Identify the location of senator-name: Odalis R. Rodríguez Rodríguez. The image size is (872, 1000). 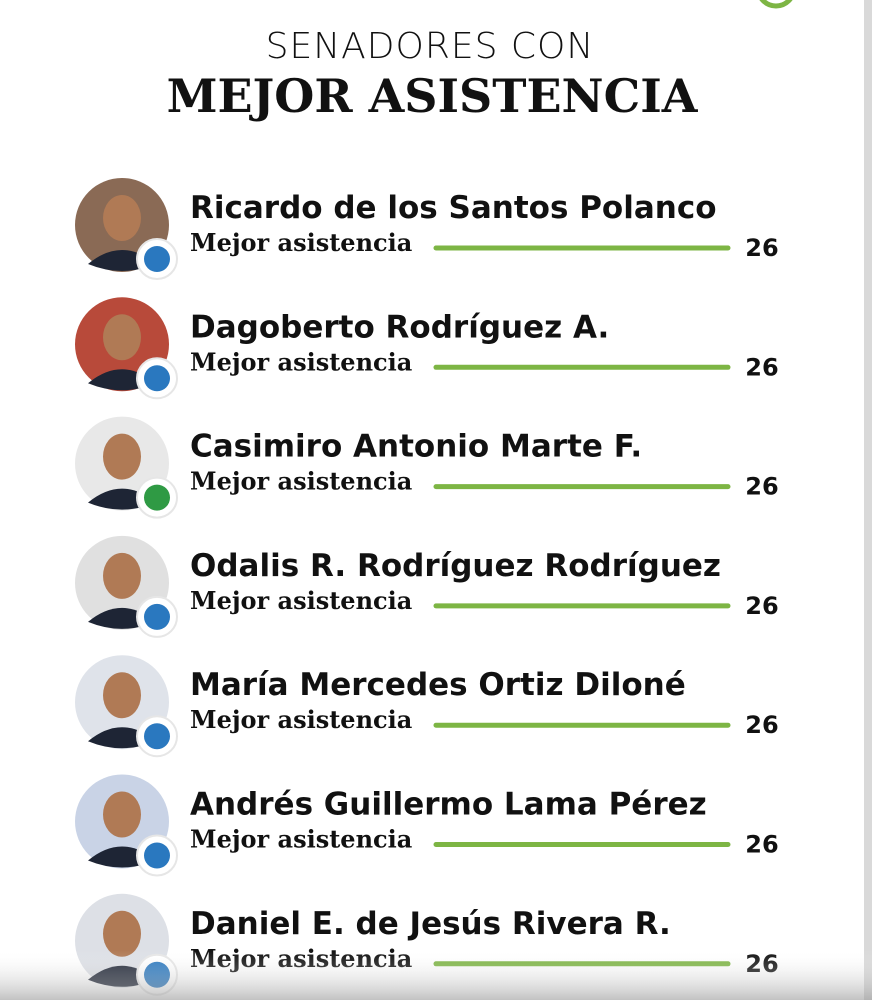
(455, 566).